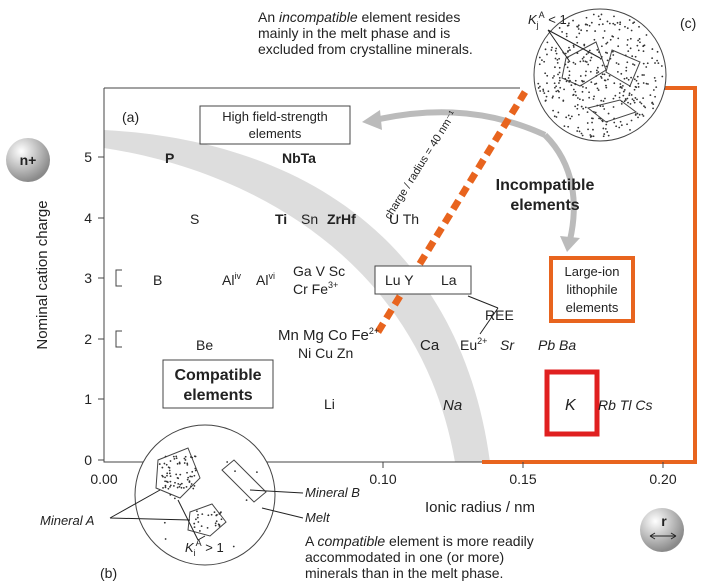 This screenshot has width=705, height=583. I want to click on hfse-box, so click(275, 125).